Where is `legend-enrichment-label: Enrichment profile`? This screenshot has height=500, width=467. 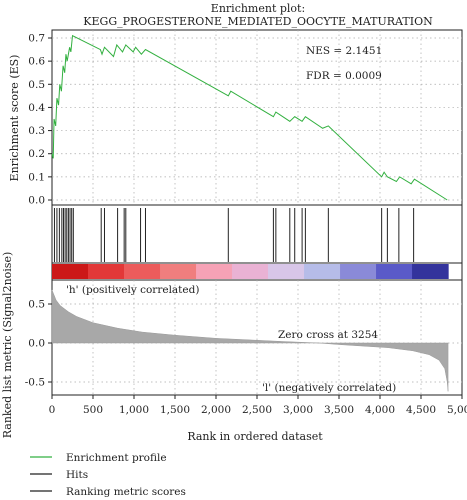
legend-enrichment-label: Enrichment profile is located at coordinates (116, 458).